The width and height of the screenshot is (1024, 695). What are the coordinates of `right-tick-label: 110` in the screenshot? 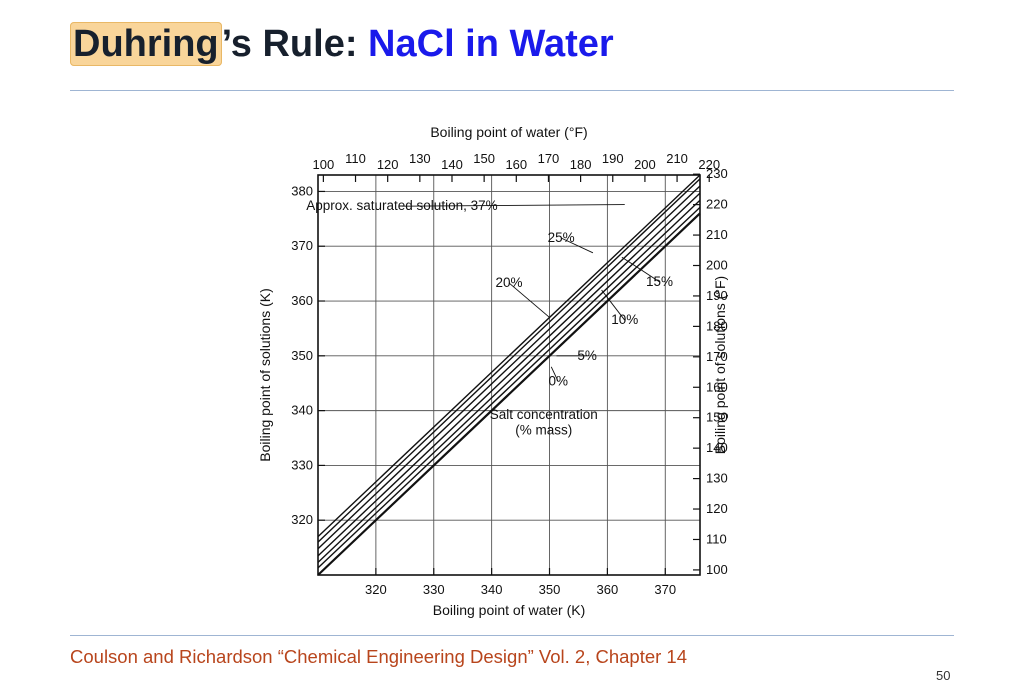 It's located at (716, 538).